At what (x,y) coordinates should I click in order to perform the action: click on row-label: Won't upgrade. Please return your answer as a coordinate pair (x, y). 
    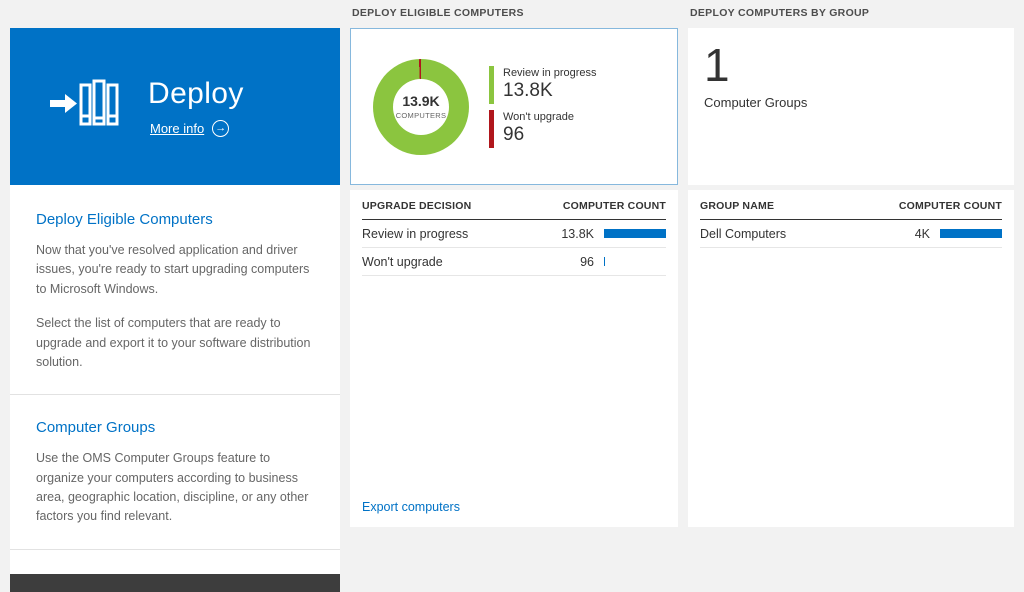
    Looking at the image, I should click on (402, 261).